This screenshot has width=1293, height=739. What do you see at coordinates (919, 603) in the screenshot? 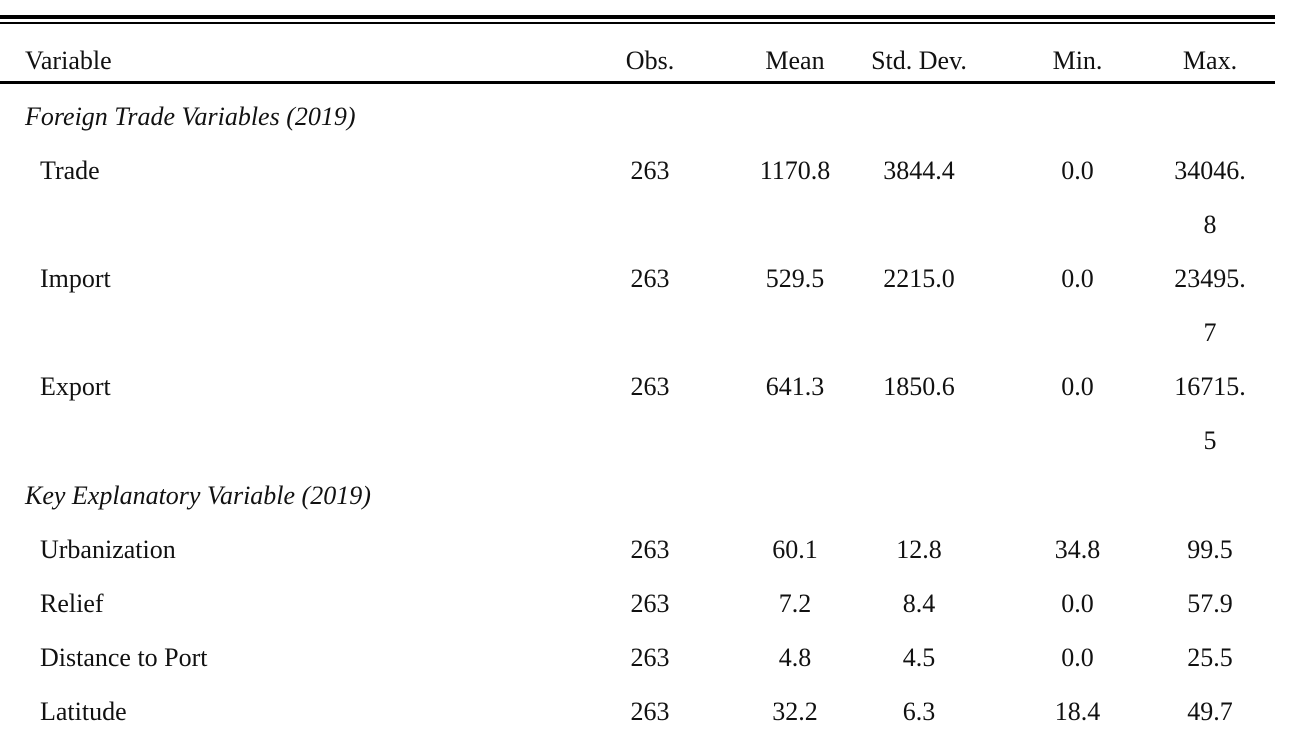
I see `row-sd: 8.4` at bounding box center [919, 603].